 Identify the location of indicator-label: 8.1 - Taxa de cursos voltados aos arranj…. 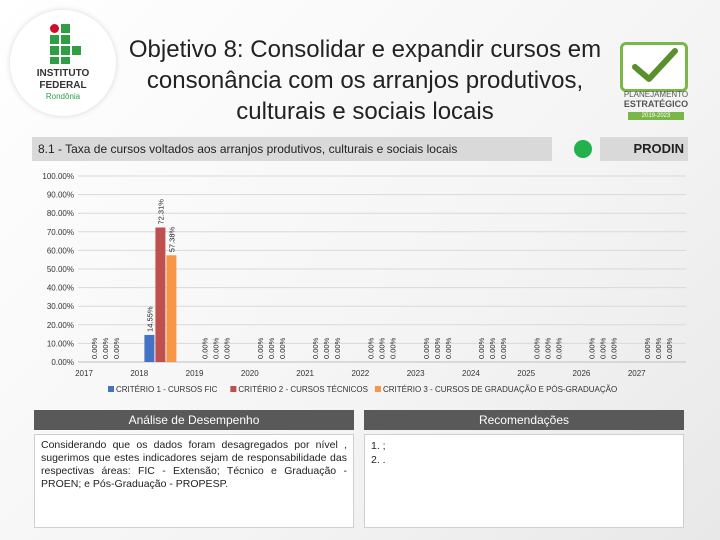
(292, 149).